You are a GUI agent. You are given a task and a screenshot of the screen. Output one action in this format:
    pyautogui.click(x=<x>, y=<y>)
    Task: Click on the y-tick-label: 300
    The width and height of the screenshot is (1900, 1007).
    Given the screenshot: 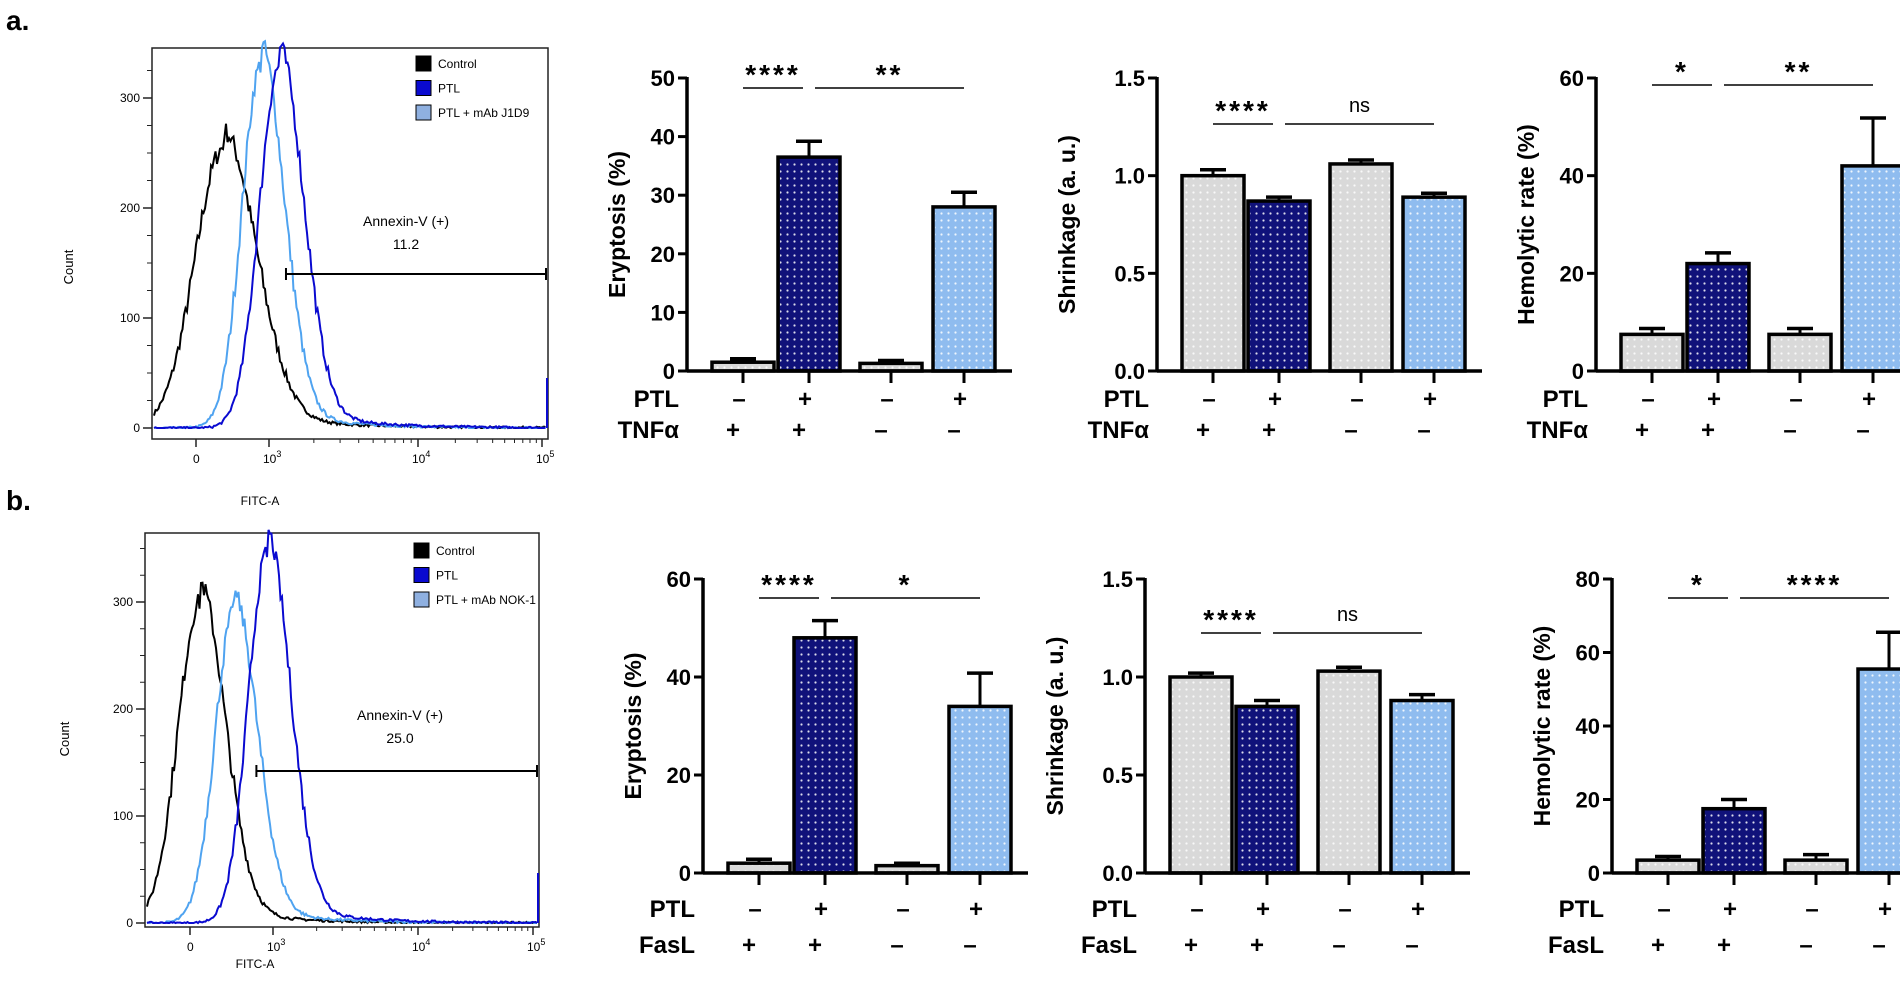 What is the action you would take?
    pyautogui.click(x=130, y=98)
    